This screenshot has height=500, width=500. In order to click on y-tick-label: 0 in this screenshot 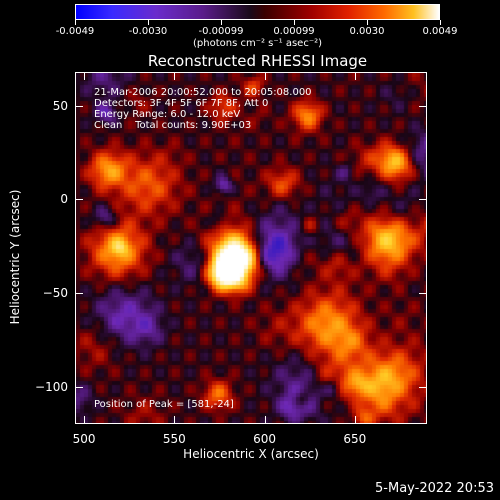, I will do `click(64, 199)`.